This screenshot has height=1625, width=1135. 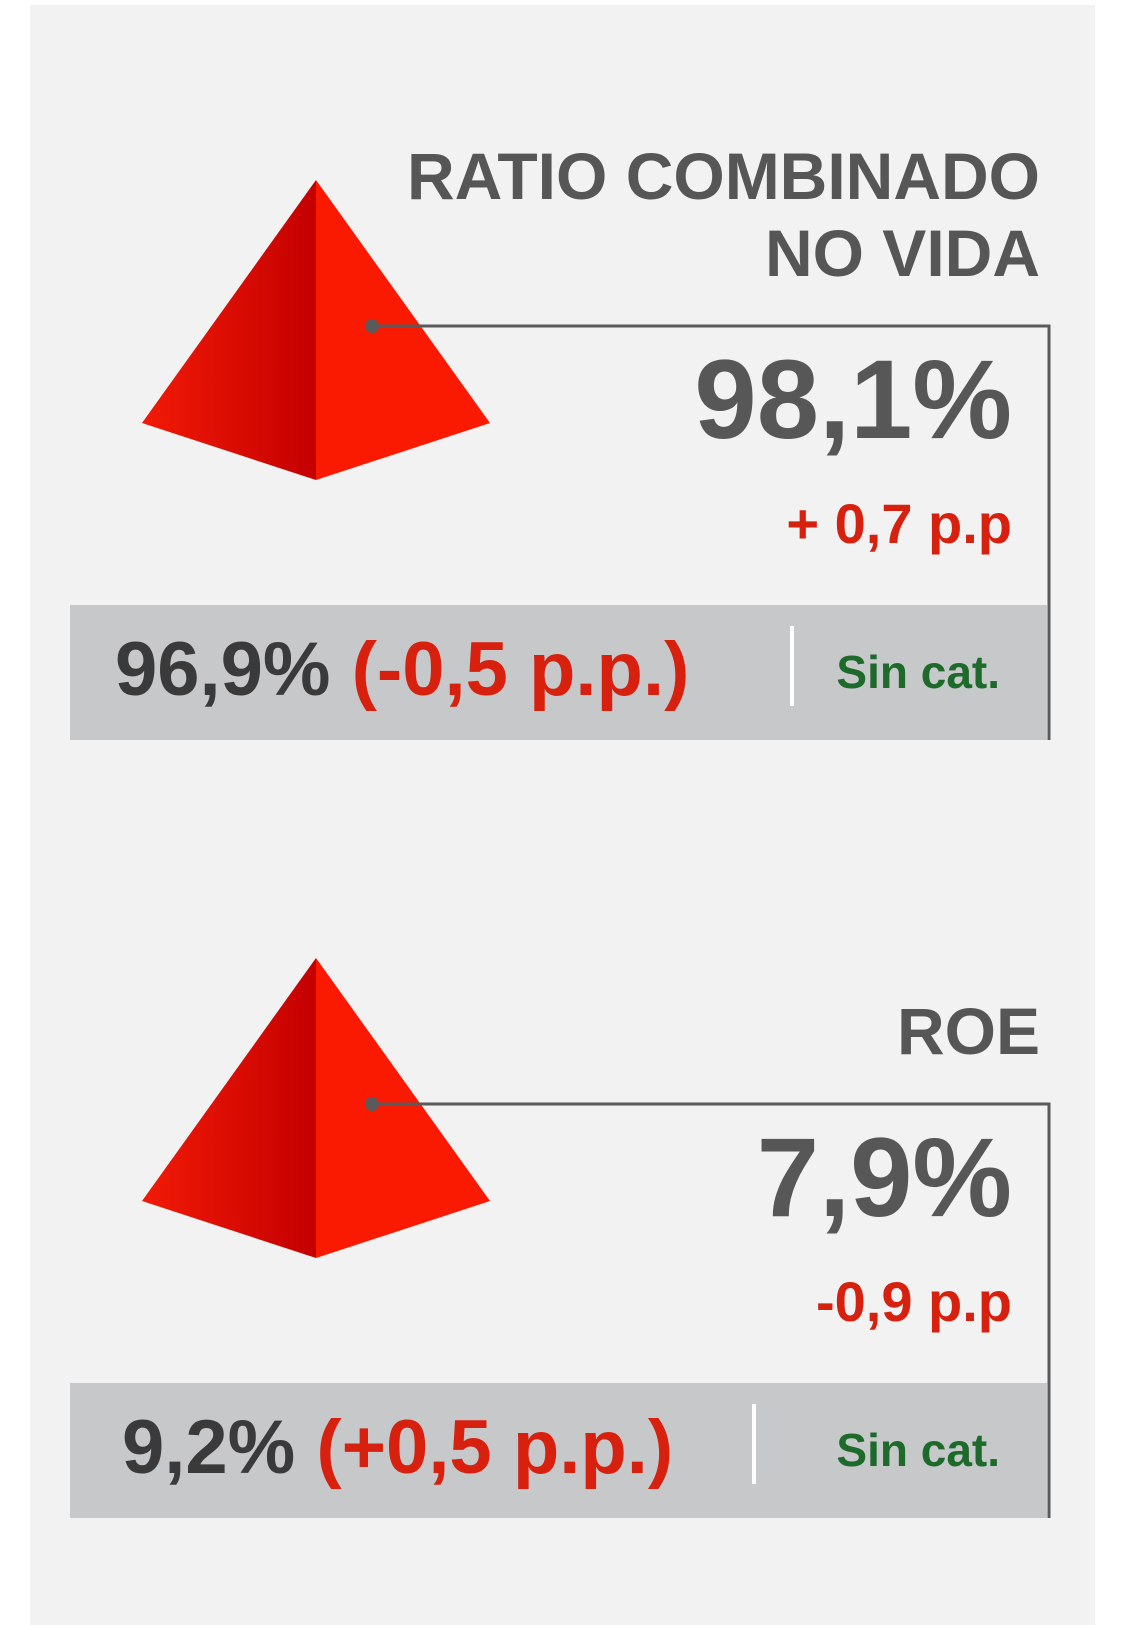 I want to click on comparison-change: (+0,5 p.p.), so click(x=494, y=1447).